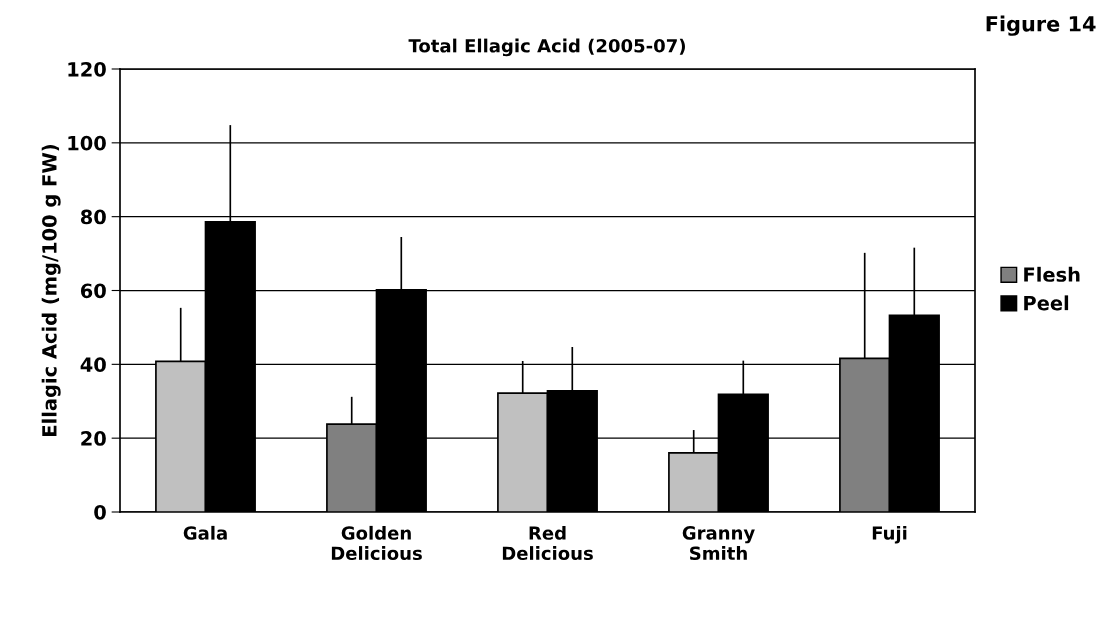 Image resolution: width=1102 pixels, height=620 pixels. Describe the element at coordinates (93, 291) in the screenshot. I see `y-tick-label: 60` at that location.